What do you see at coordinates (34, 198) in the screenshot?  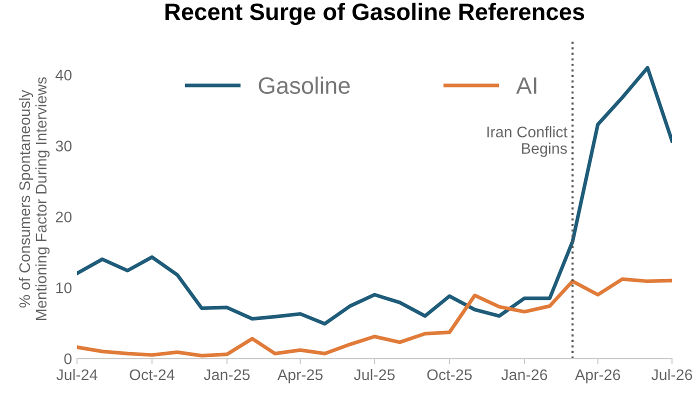 I see `y-axis-title: % of Consumers Spontaneously Mentioning Factor During Interviews` at bounding box center [34, 198].